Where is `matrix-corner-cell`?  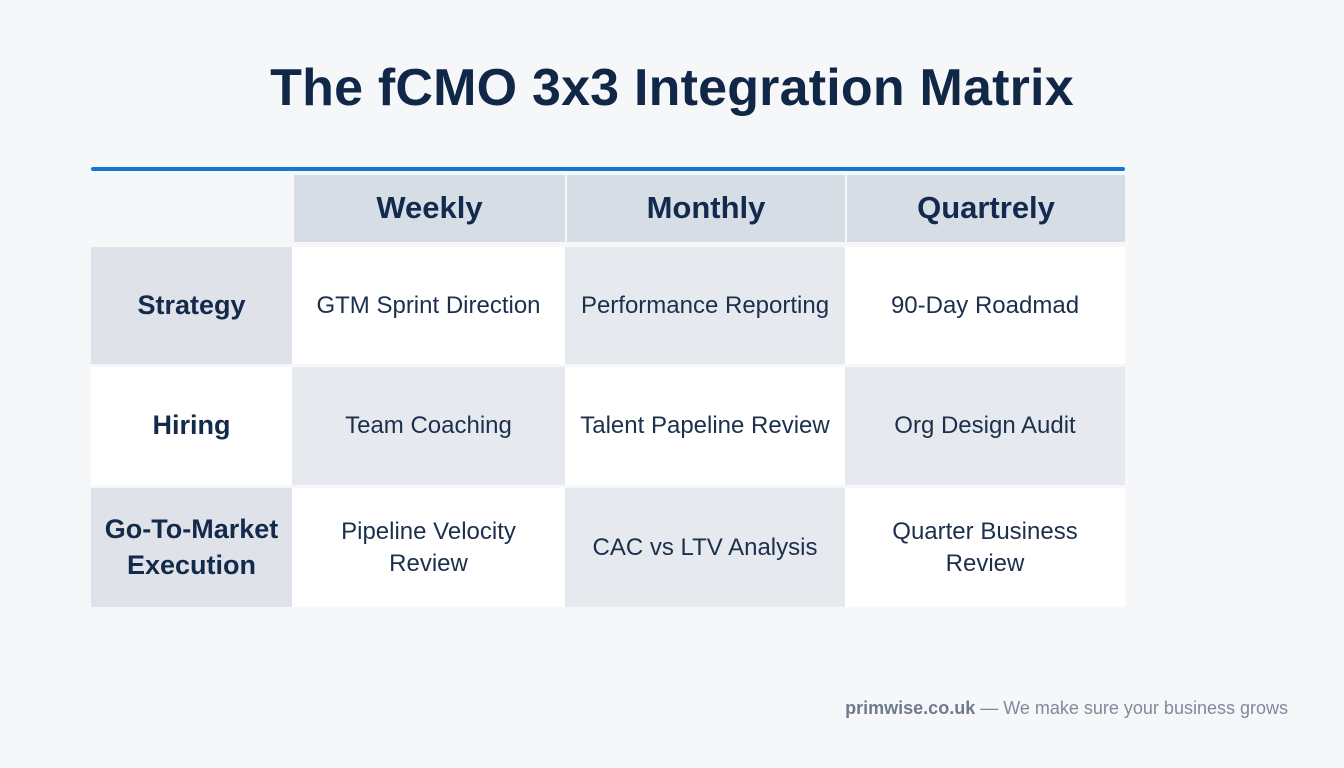 matrix-corner-cell is located at coordinates (191, 209).